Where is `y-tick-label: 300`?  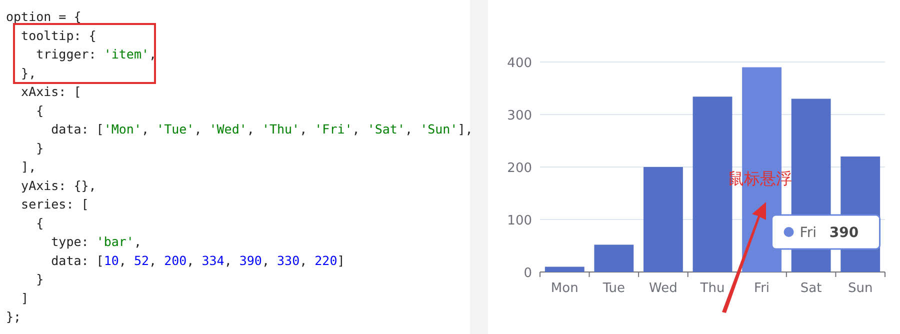
y-tick-label: 300 is located at coordinates (519, 116).